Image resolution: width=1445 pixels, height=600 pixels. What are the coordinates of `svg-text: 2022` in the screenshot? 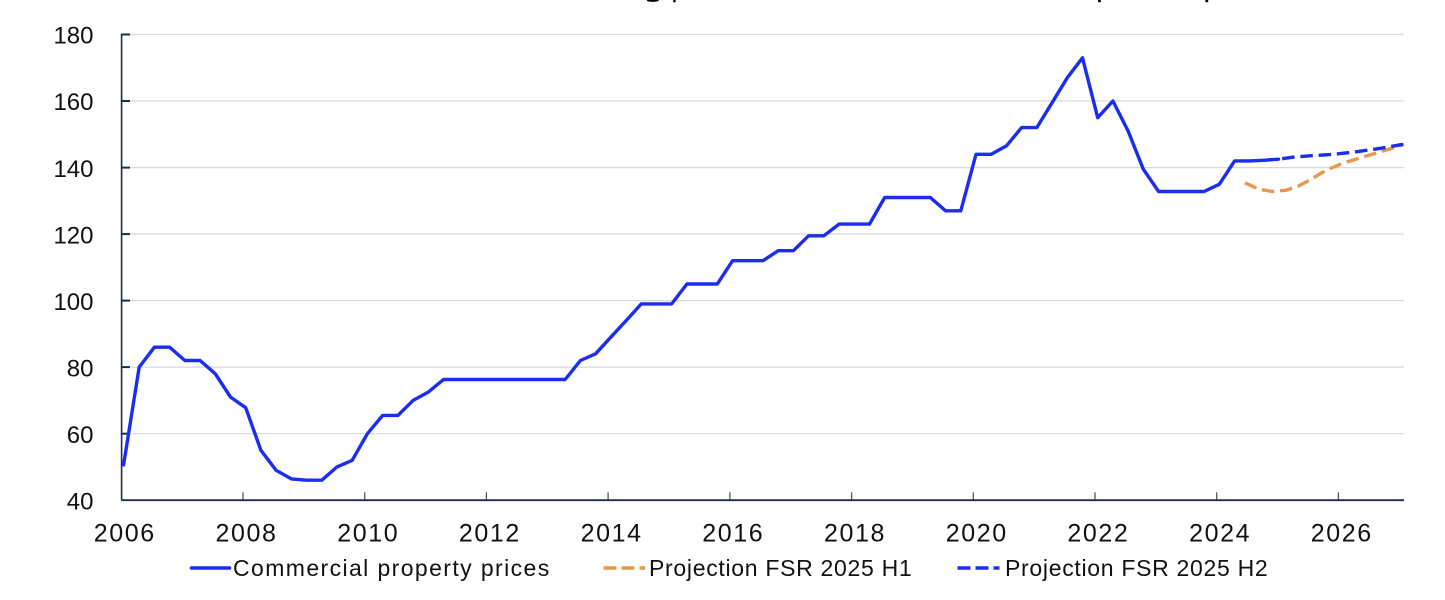 It's located at (1098, 534).